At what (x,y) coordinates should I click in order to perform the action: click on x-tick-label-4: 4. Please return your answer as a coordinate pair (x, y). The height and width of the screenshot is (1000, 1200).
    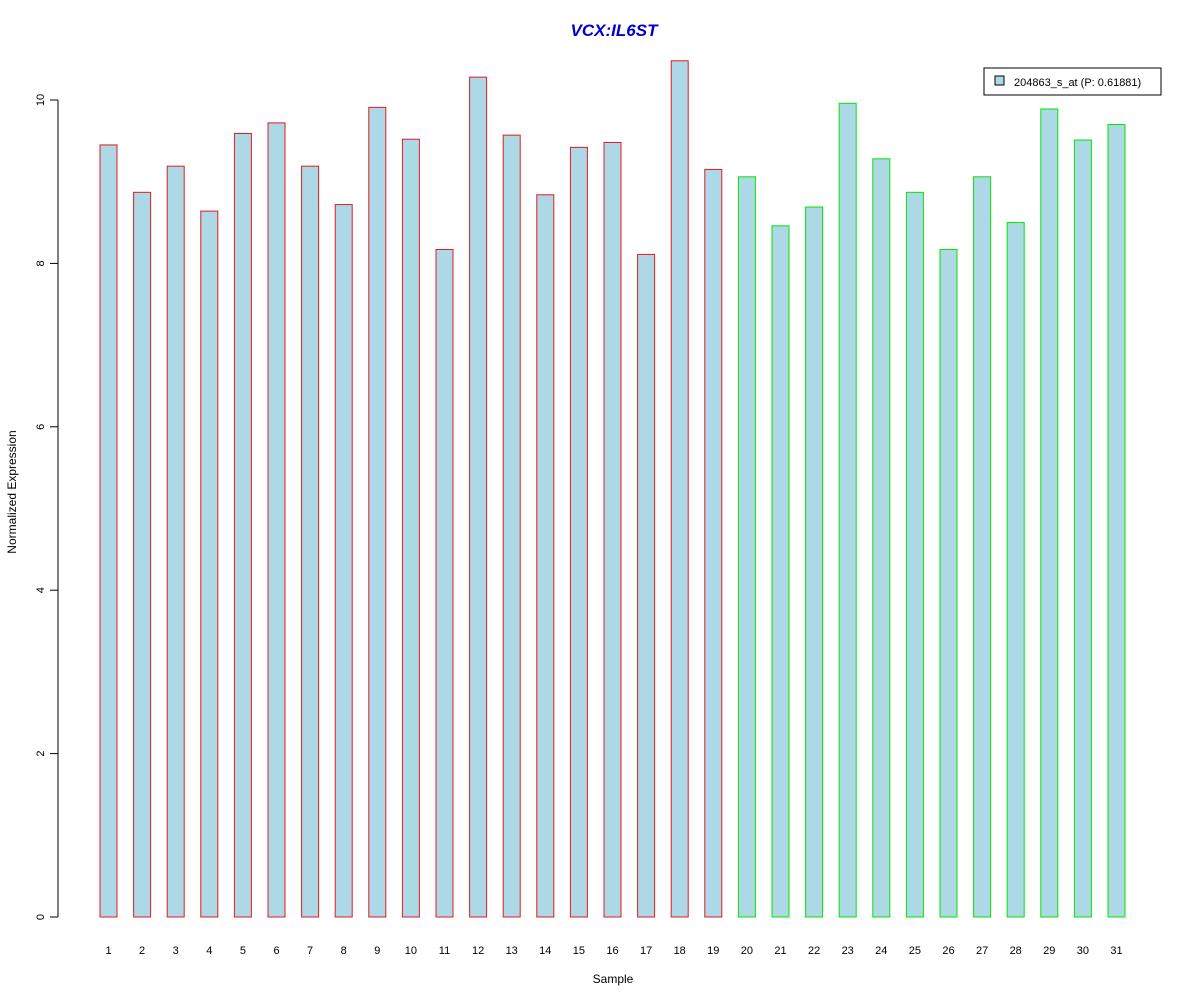
    Looking at the image, I should click on (209, 951).